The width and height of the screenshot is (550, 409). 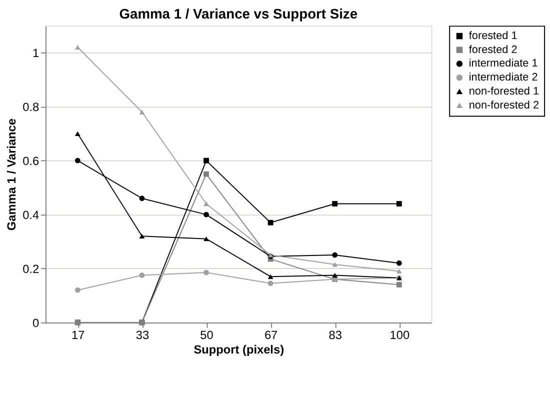 I want to click on y-tick-label: 0, so click(x=36, y=323).